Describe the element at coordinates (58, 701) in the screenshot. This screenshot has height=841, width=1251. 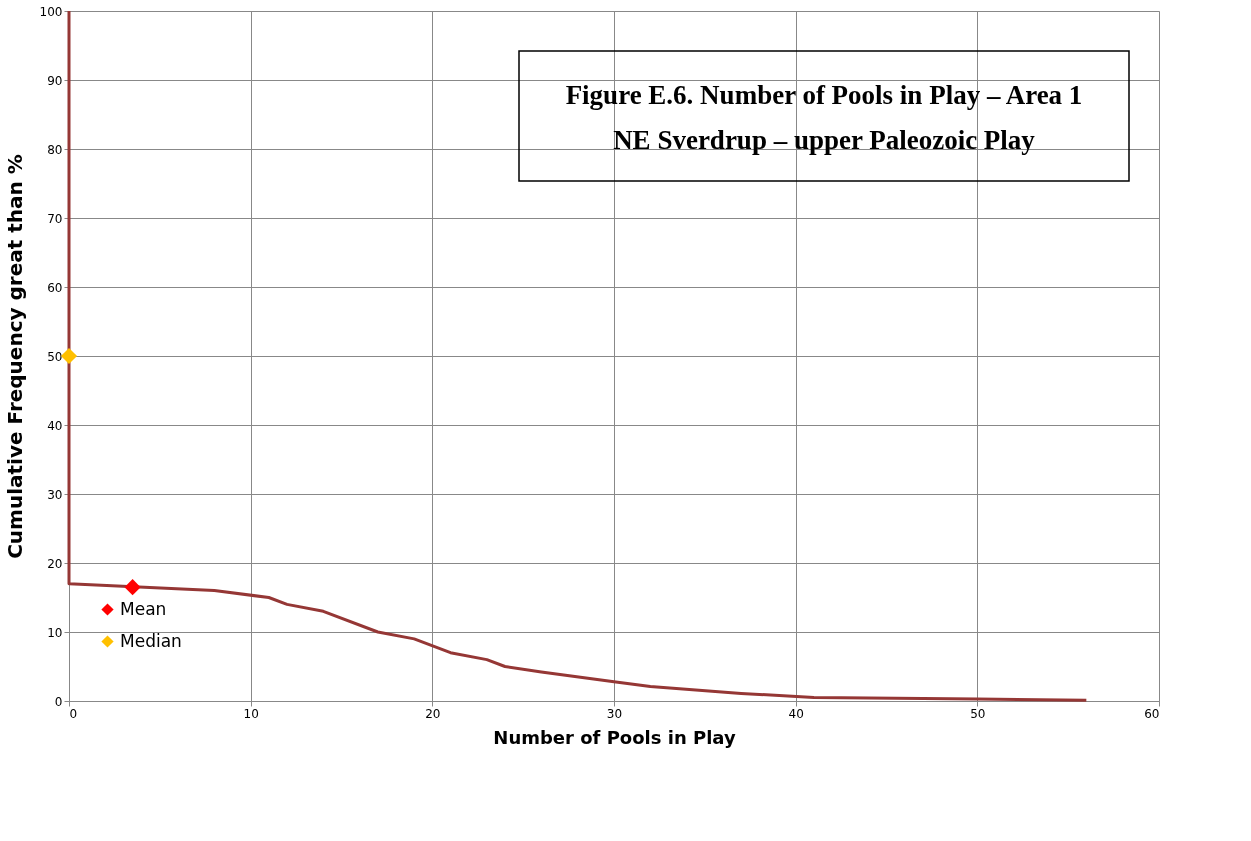
I see `y-tick-label: 0` at that location.